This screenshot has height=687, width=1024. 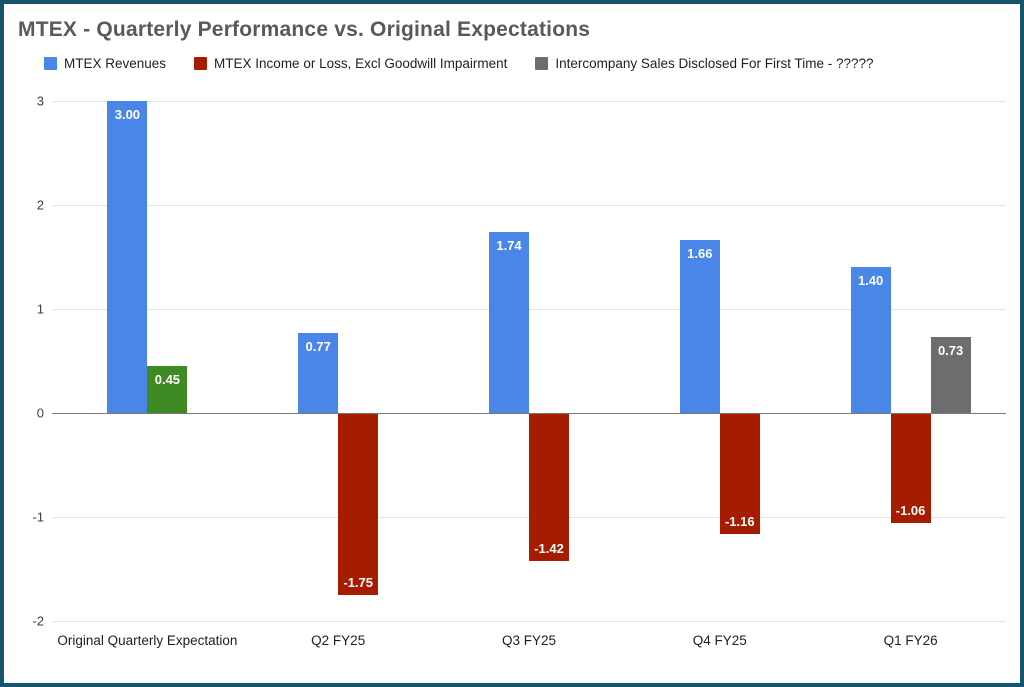 What do you see at coordinates (40, 101) in the screenshot?
I see `y-tick-label: 3` at bounding box center [40, 101].